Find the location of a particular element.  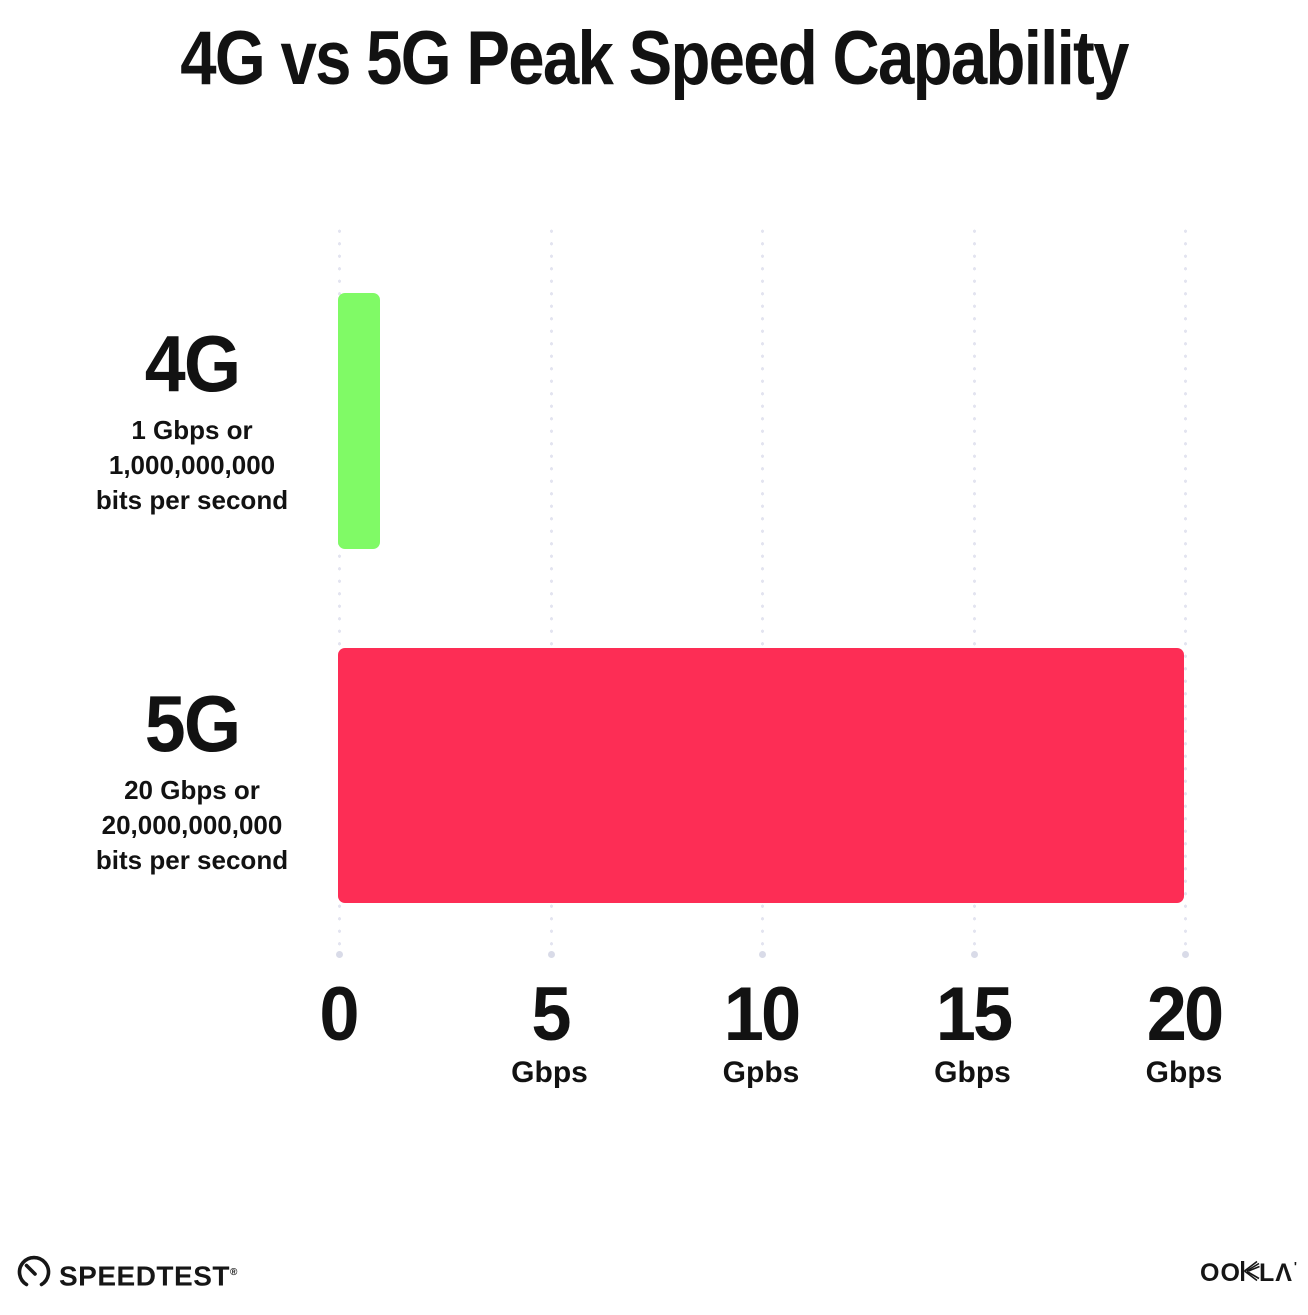

x-tick-5: 5 Gbps is located at coordinates (549, 1030).